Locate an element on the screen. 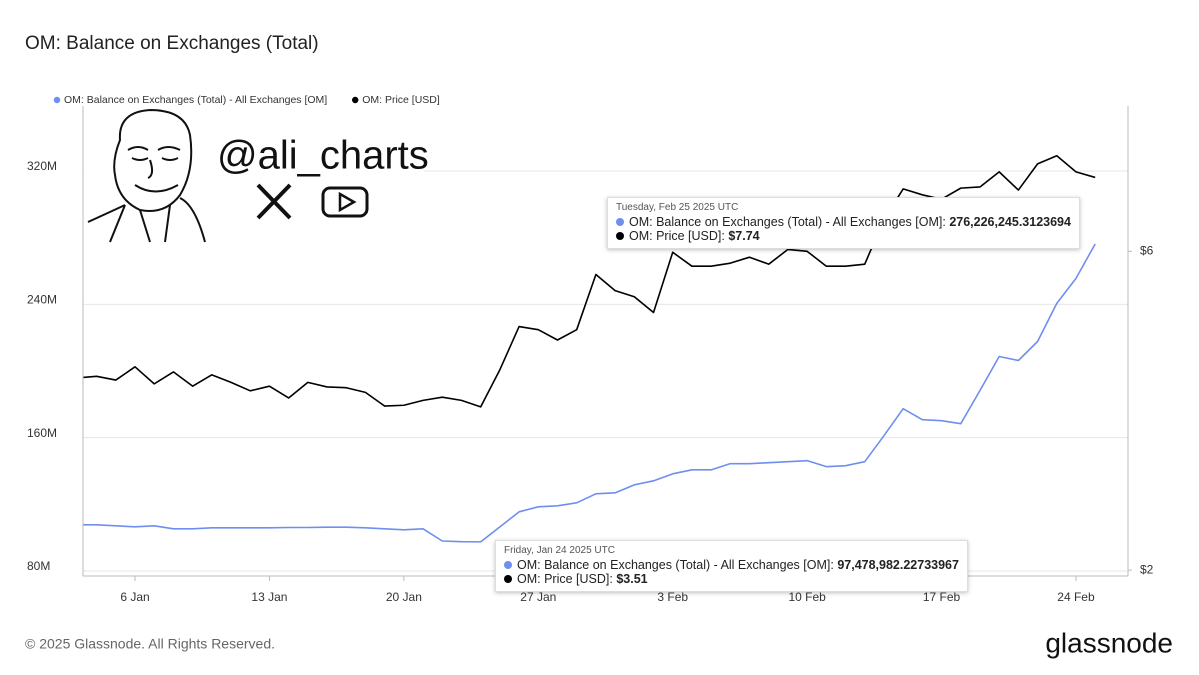  x-tick-label: 10 Feb is located at coordinates (807, 597).